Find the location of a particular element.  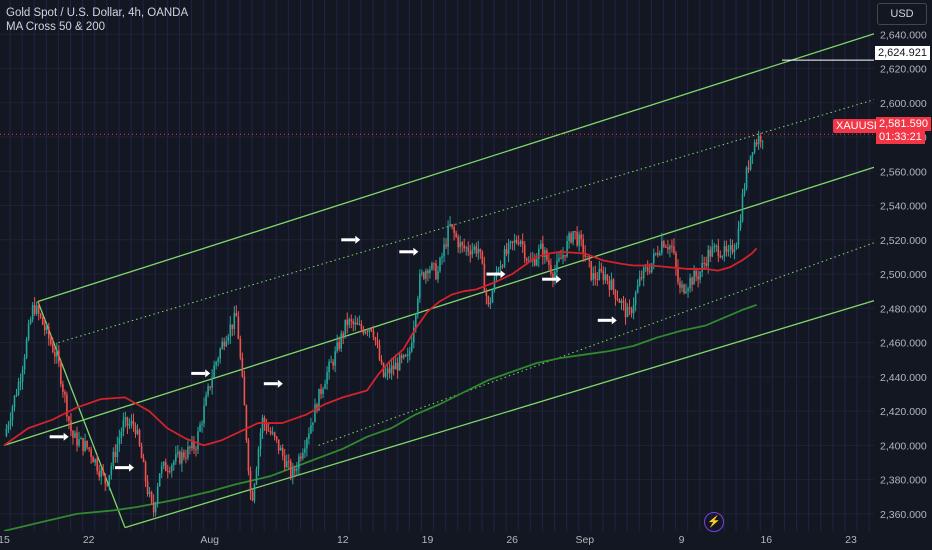

currency-button: USD is located at coordinates (902, 14).